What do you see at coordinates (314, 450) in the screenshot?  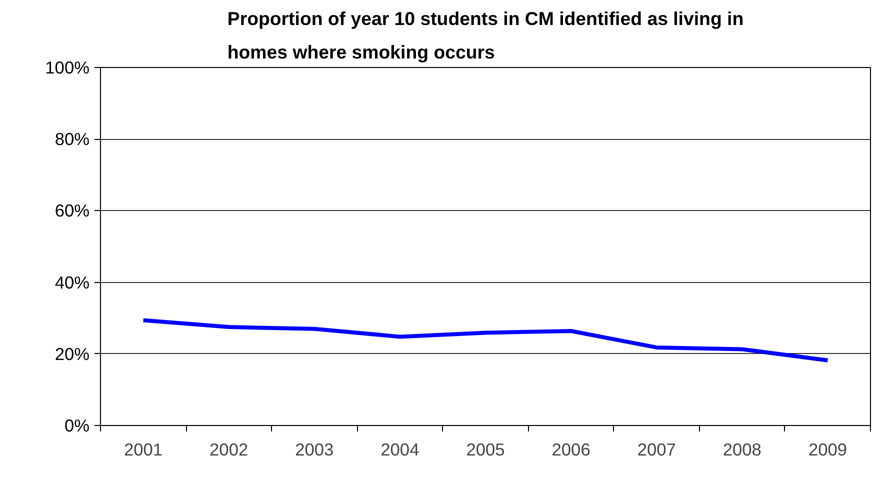 I see `x-tick-label: 2003` at bounding box center [314, 450].